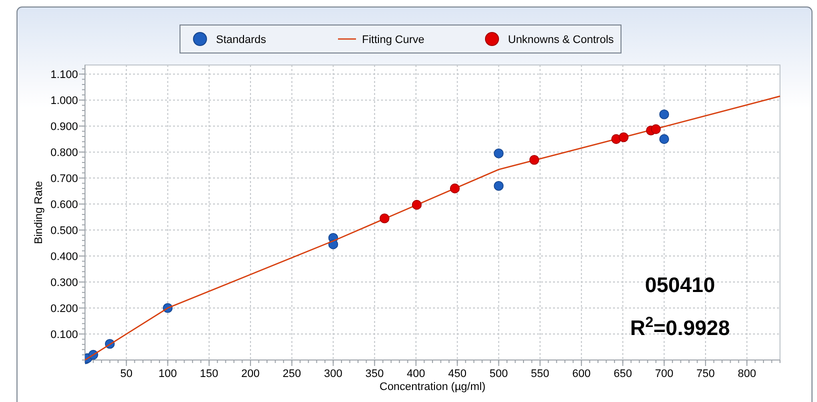  What do you see at coordinates (664, 374) in the screenshot?
I see `x-tick-label: 700` at bounding box center [664, 374].